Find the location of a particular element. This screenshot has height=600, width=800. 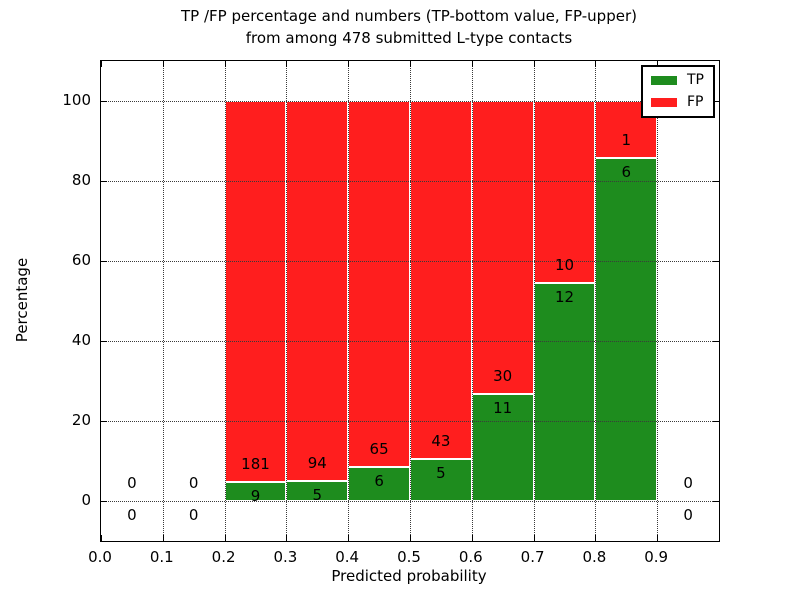

fp-count-label: 10 is located at coordinates (564, 264).